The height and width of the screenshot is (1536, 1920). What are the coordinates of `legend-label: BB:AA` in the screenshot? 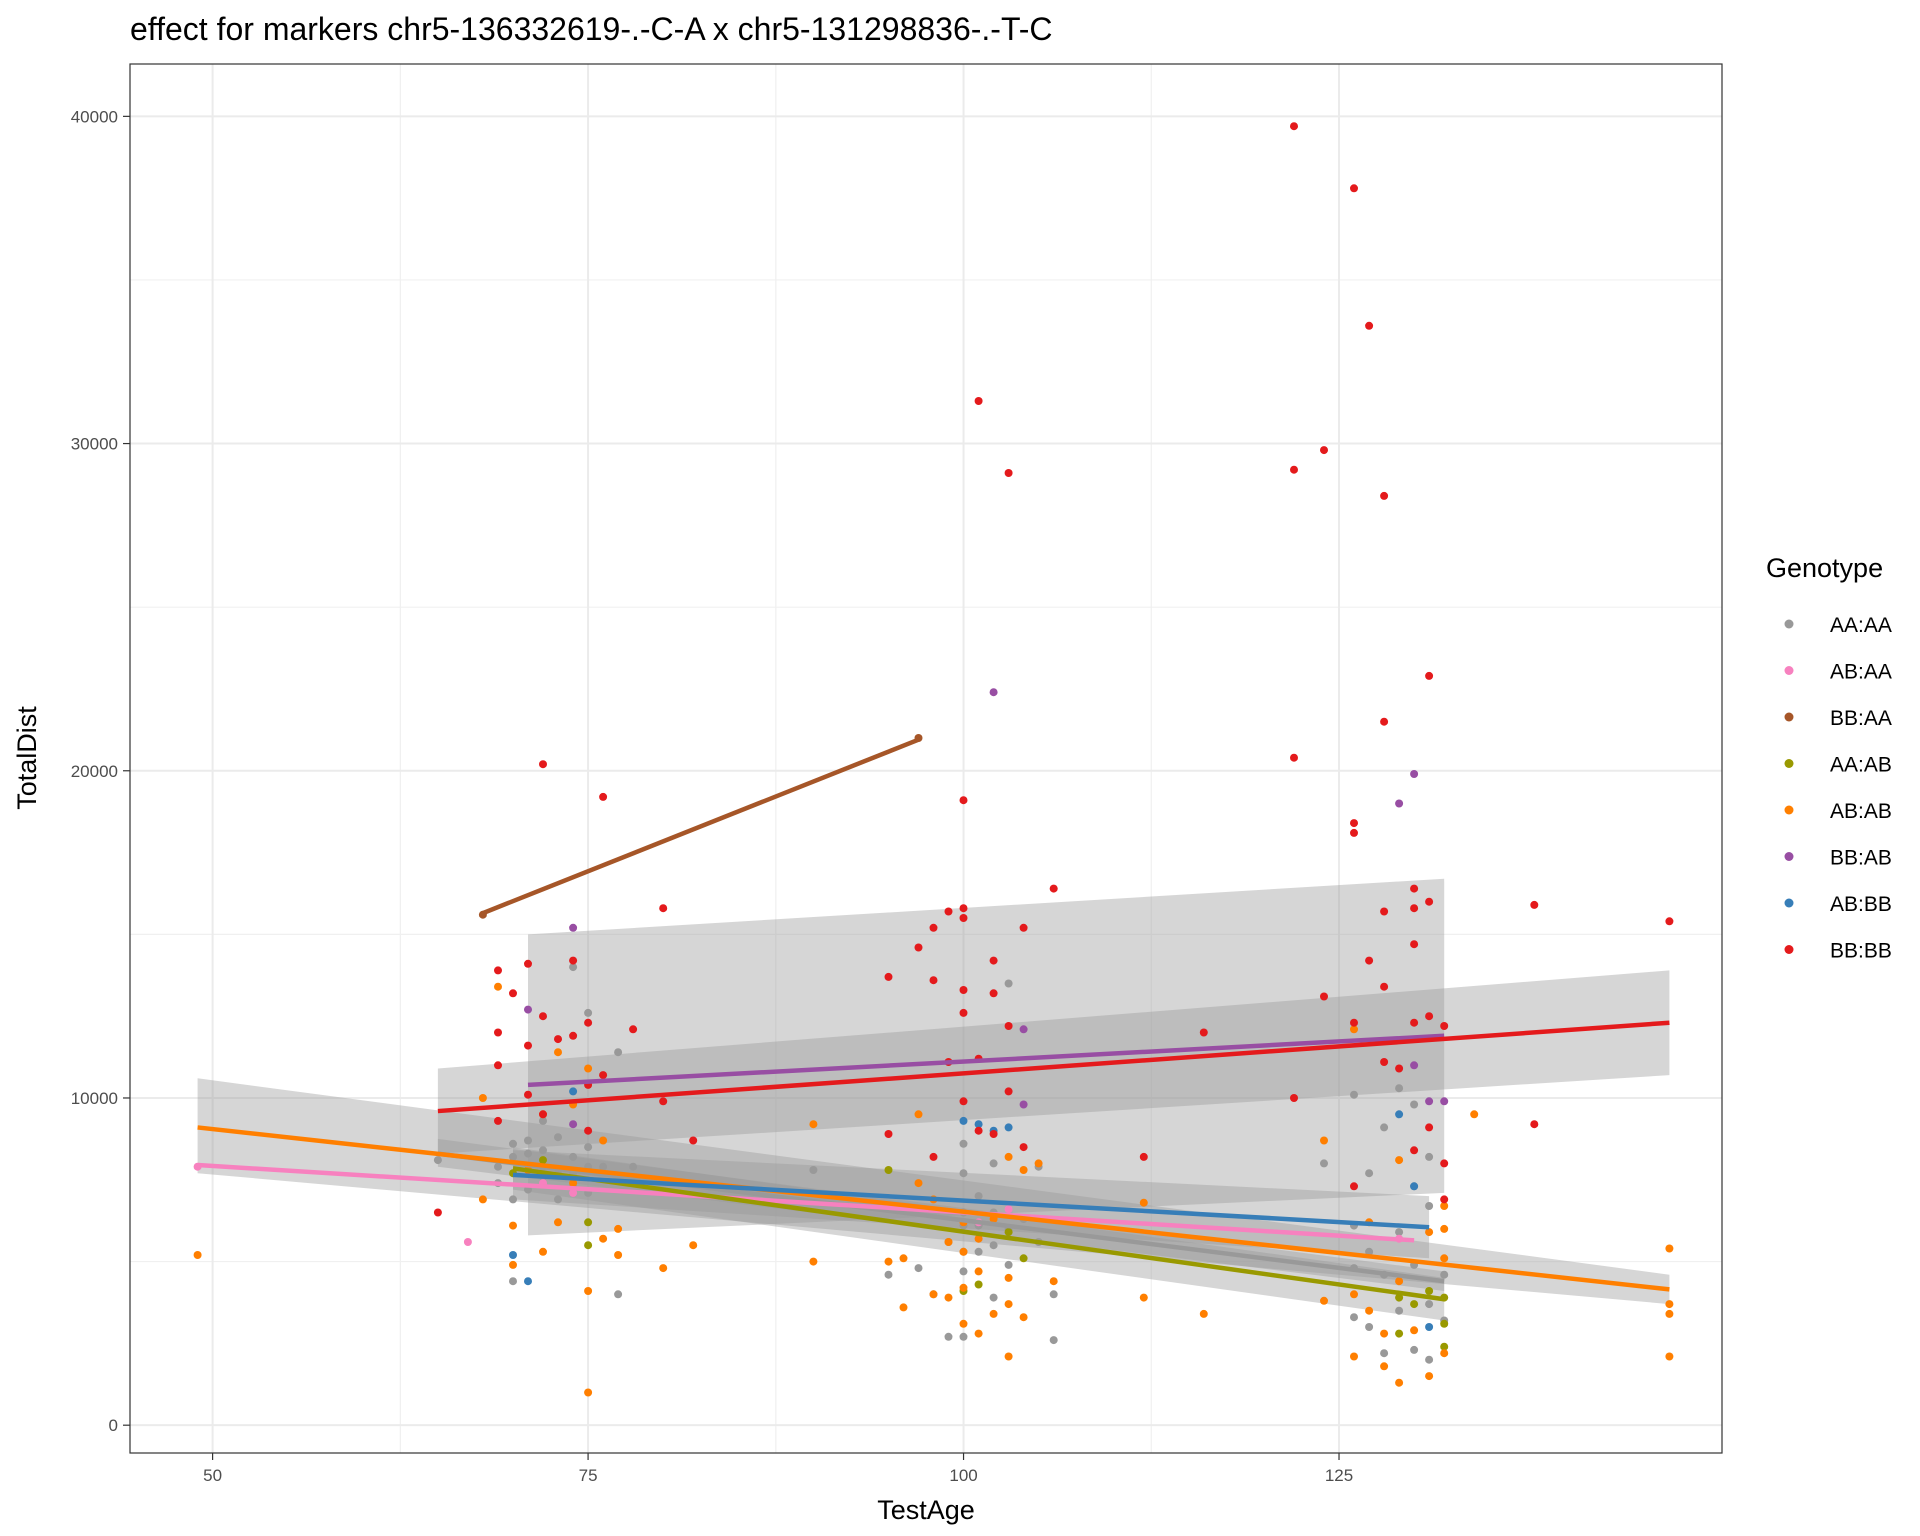 It's located at (1861, 718).